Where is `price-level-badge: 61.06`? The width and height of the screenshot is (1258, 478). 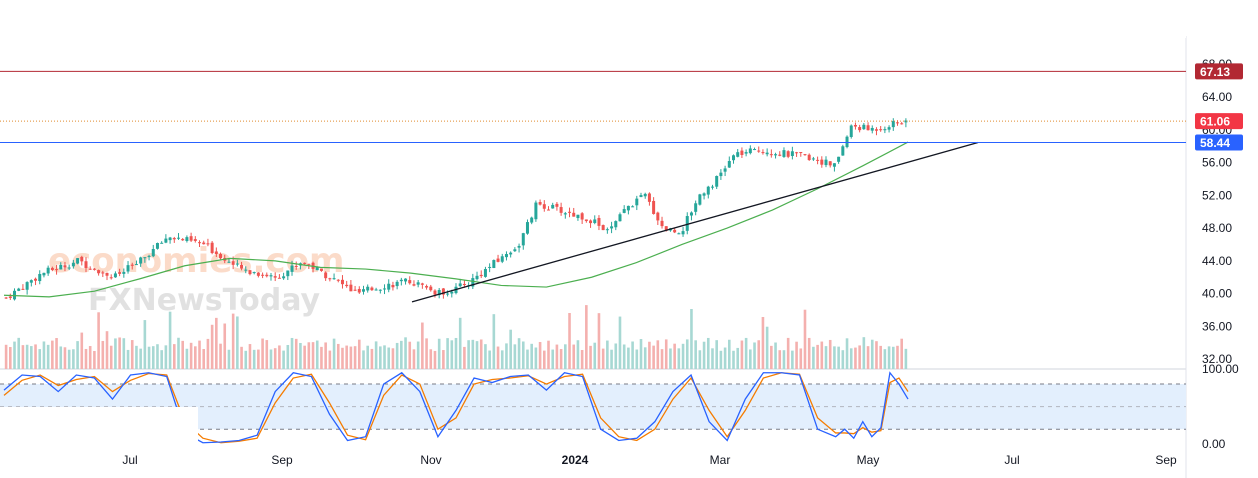
price-level-badge: 61.06 is located at coordinates (1219, 121).